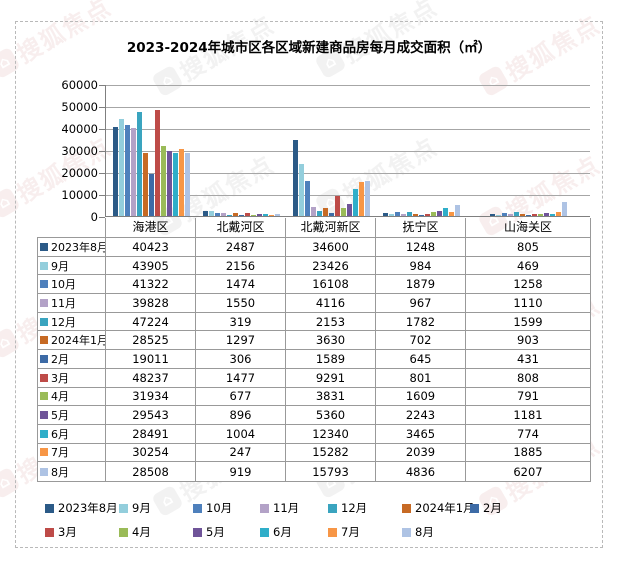  What do you see at coordinates (151, 247) in the screenshot?
I see `table-cell-2023年8月-海港区: 40423` at bounding box center [151, 247].